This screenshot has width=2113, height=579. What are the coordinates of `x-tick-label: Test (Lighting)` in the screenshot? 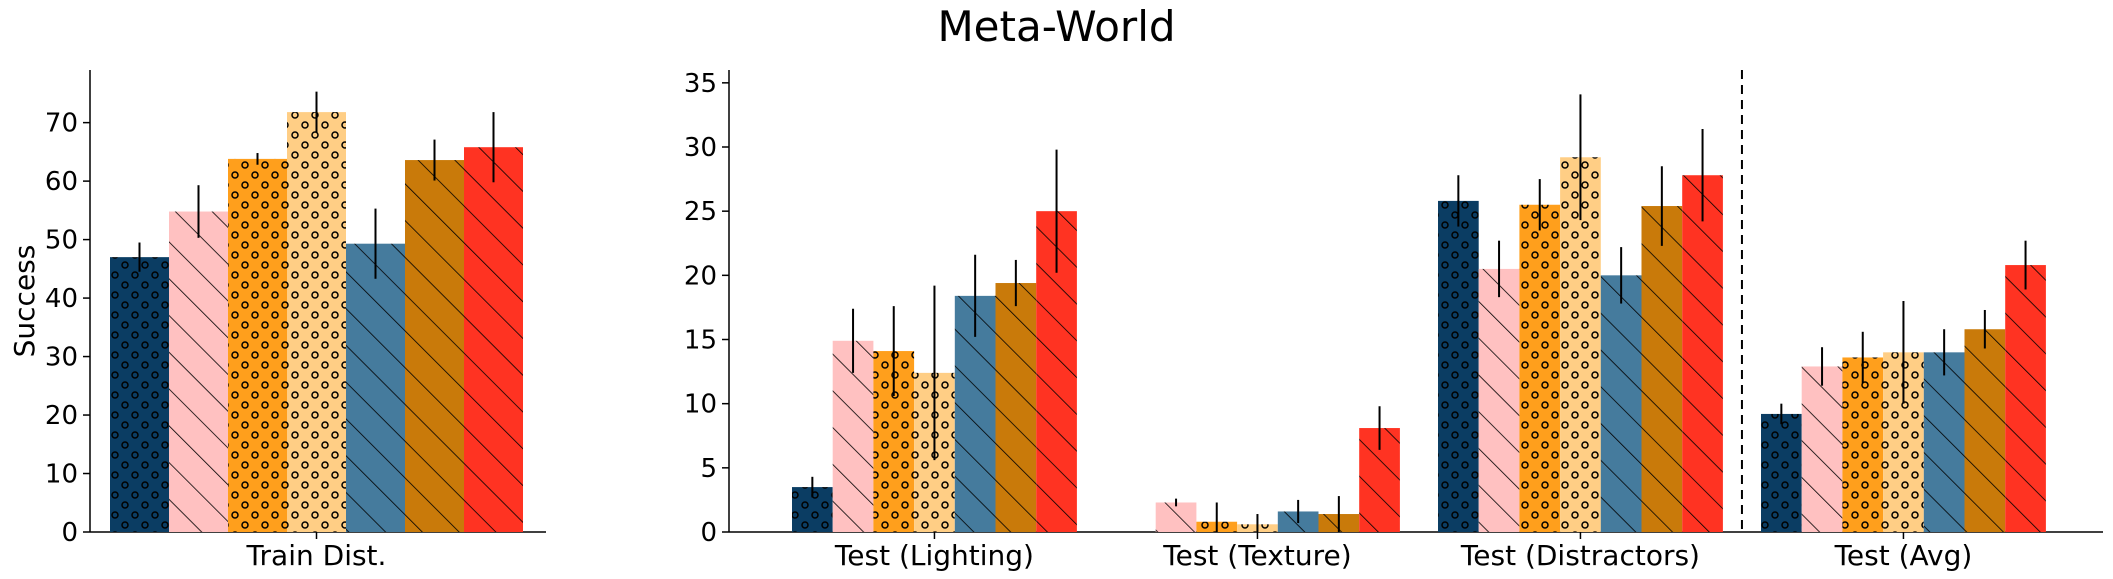 It's located at (934, 555).